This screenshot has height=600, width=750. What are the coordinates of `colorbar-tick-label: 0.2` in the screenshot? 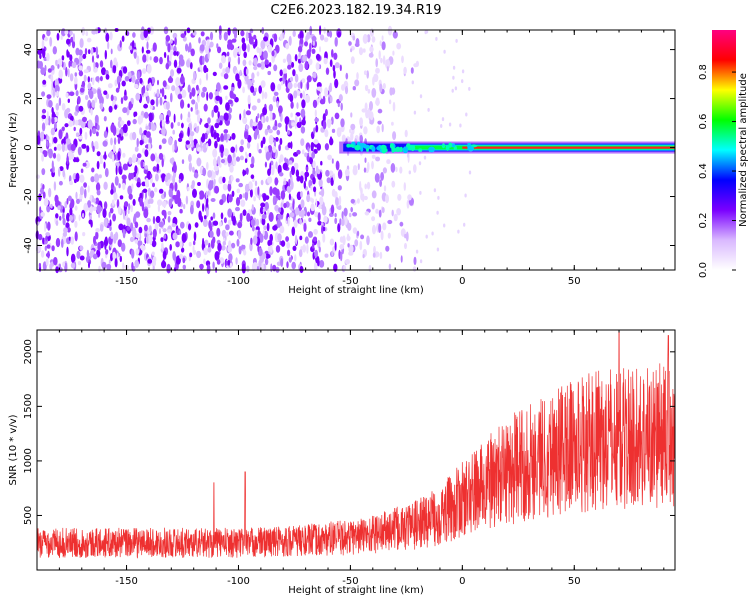 It's located at (703, 221).